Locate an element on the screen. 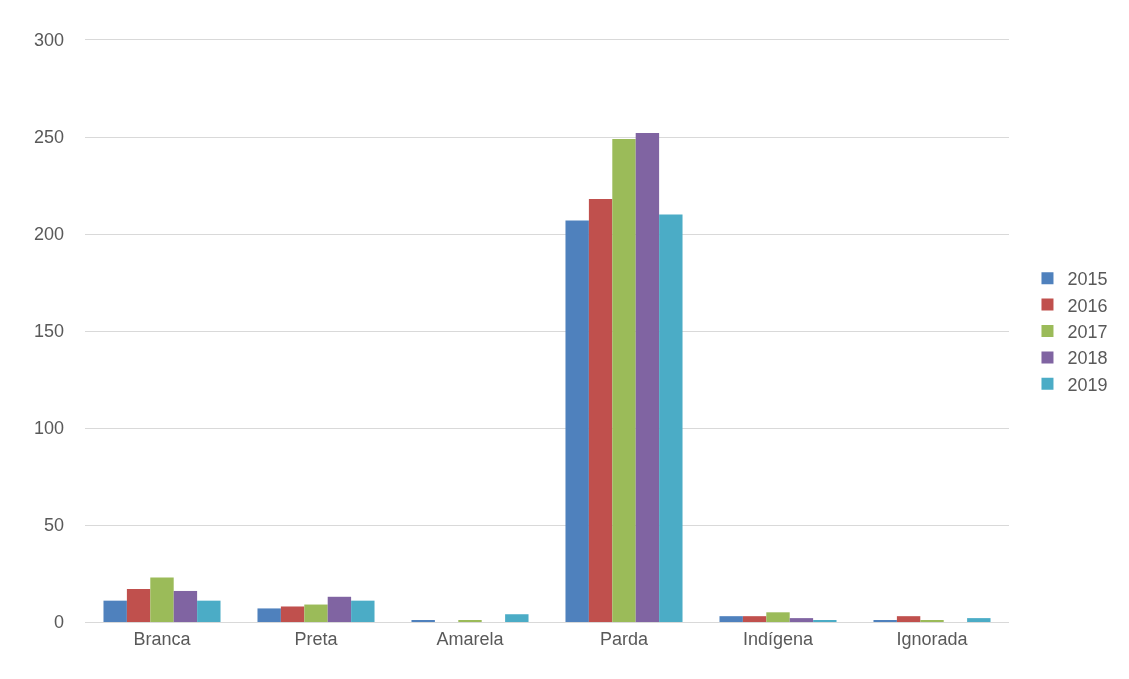  x-tick-label: Branca is located at coordinates (162, 638).